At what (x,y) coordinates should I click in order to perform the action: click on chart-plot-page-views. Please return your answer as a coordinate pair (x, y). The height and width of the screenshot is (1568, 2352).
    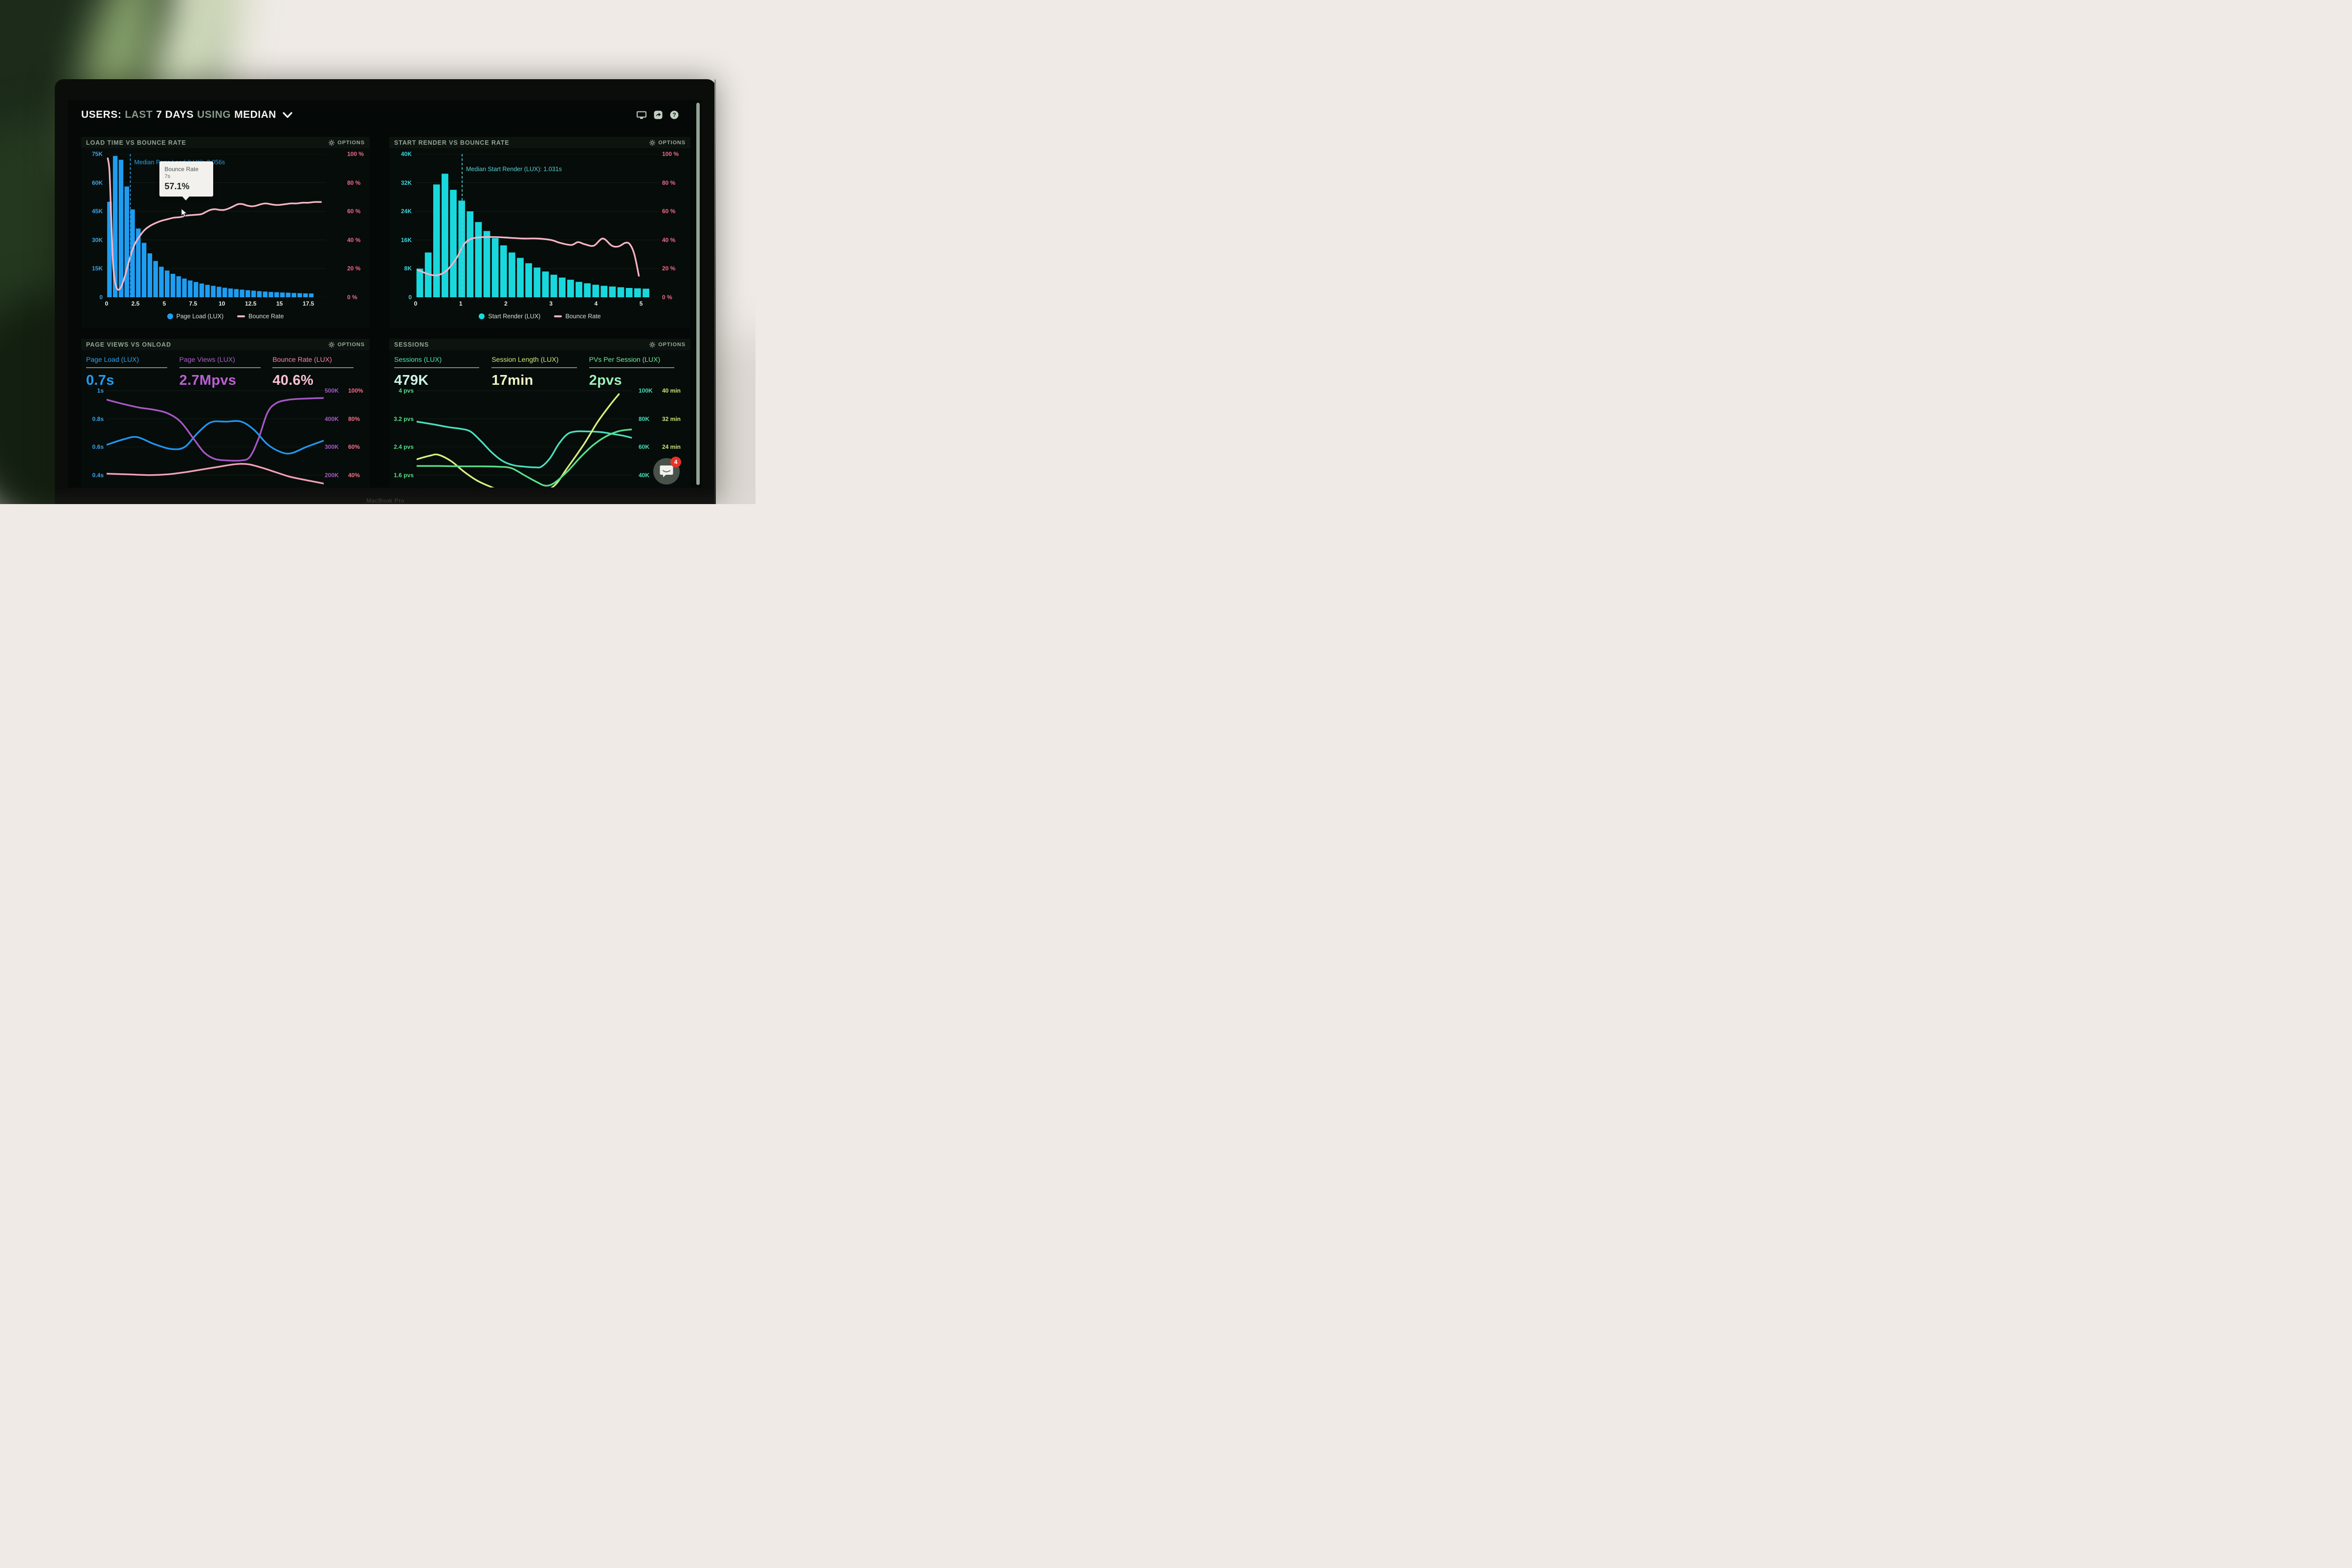
    Looking at the image, I should click on (215, 438).